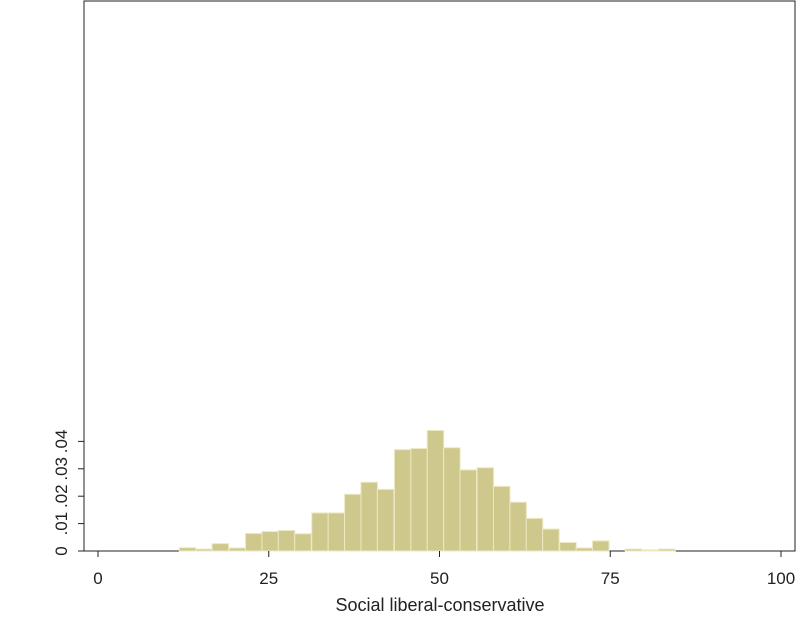 This screenshot has height=619, width=804. Describe the element at coordinates (61, 469) in the screenshot. I see `y-tick-label: .03` at that location.